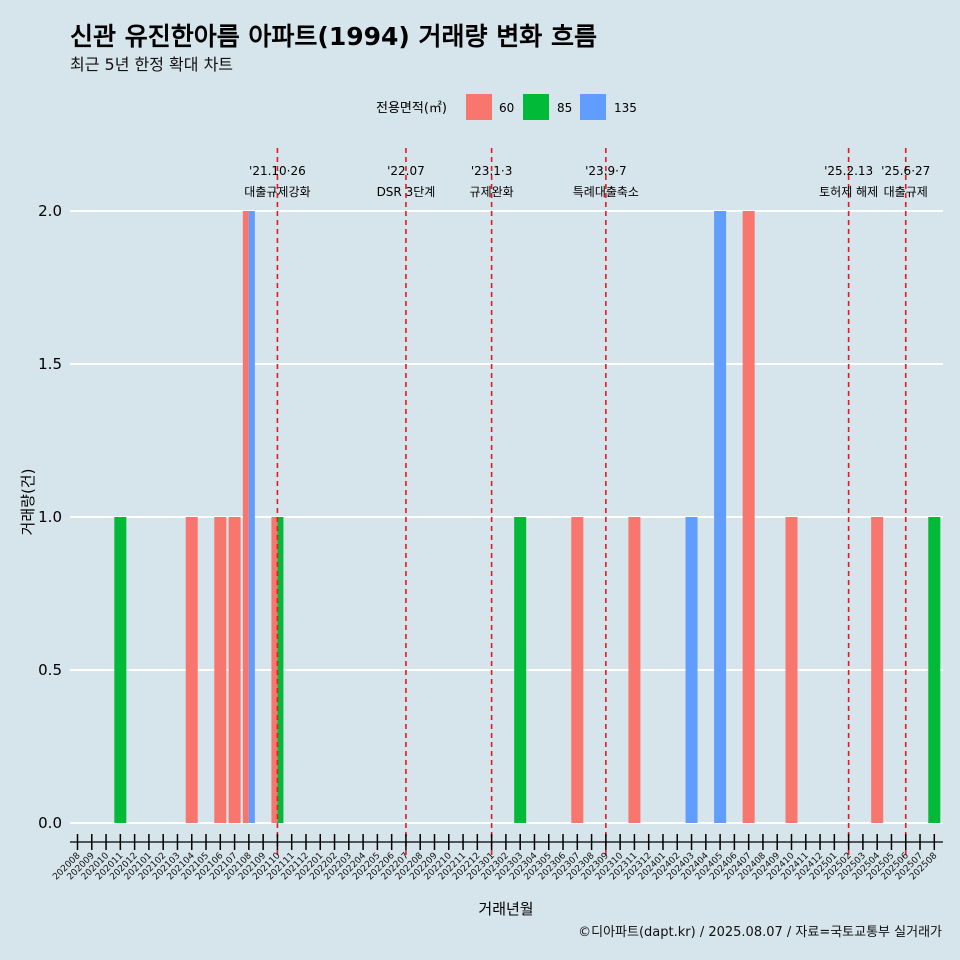 The height and width of the screenshot is (960, 960). What do you see at coordinates (50, 670) in the screenshot?
I see `y-tick-label: 0.5` at bounding box center [50, 670].